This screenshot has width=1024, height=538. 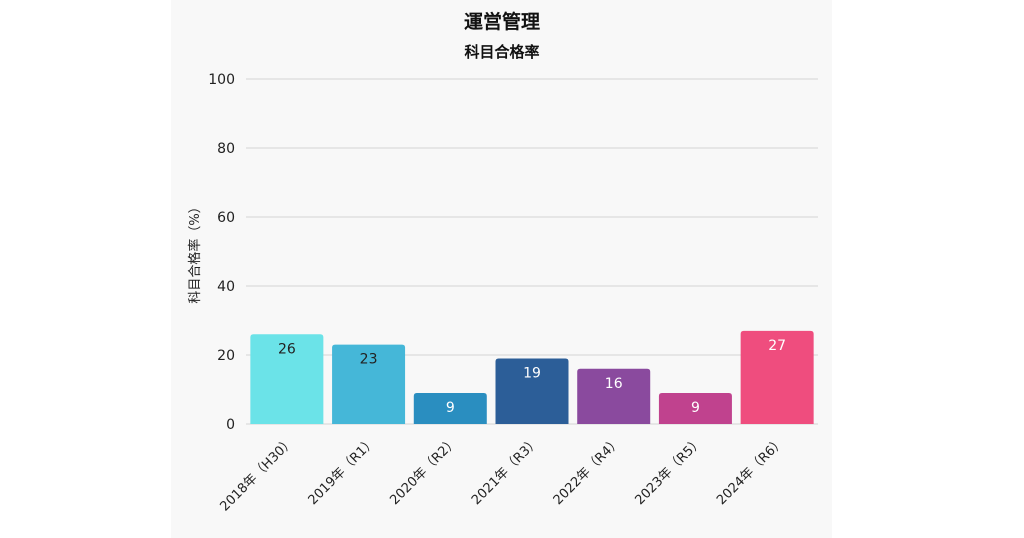 What do you see at coordinates (532, 373) in the screenshot?
I see `bar-value-label: 19` at bounding box center [532, 373].